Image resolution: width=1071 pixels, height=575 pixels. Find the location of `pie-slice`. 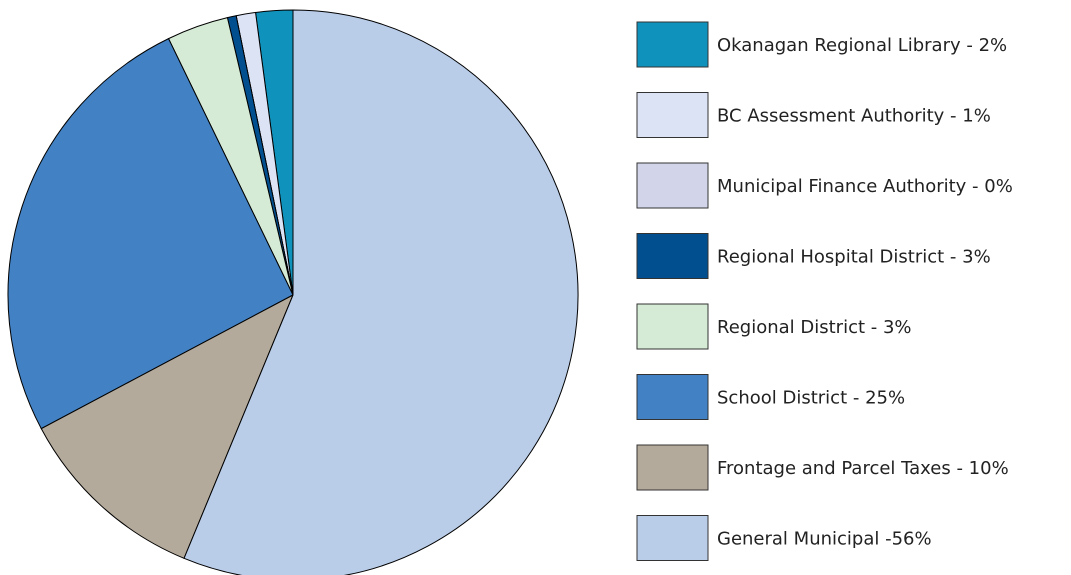

pie-slice is located at coordinates (167, 426).